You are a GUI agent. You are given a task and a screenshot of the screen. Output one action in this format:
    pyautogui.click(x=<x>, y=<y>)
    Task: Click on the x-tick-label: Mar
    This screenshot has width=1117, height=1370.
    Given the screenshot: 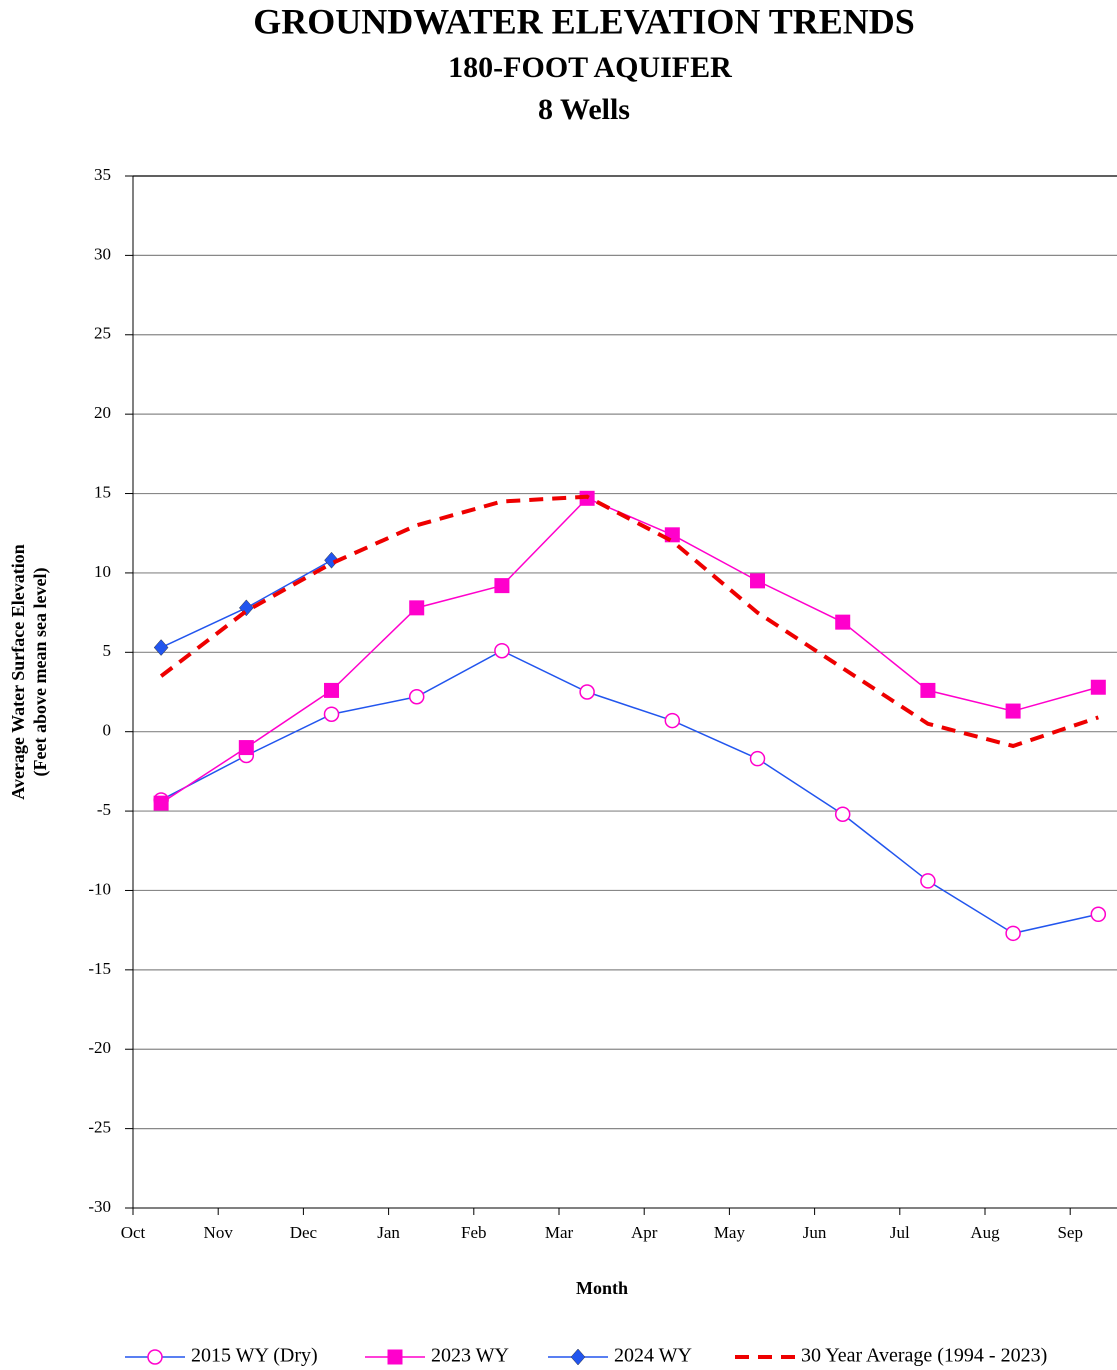 What is the action you would take?
    pyautogui.click(x=559, y=1232)
    